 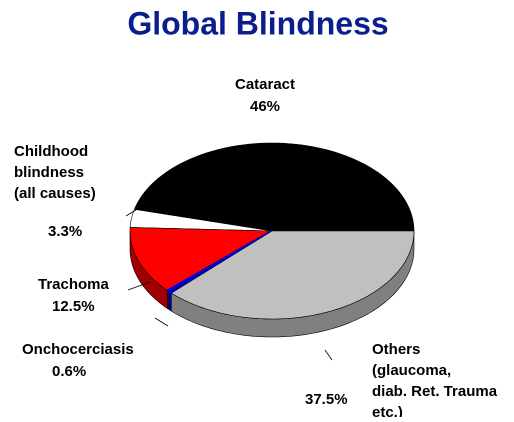 What do you see at coordinates (387, 410) in the screenshot?
I see `category-label: etc.)` at bounding box center [387, 410].